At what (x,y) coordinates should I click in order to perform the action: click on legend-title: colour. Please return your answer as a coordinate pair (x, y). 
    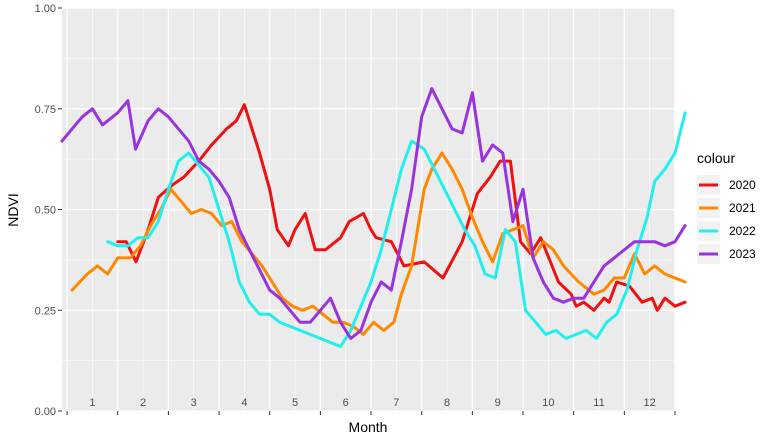
    Looking at the image, I should click on (716, 158).